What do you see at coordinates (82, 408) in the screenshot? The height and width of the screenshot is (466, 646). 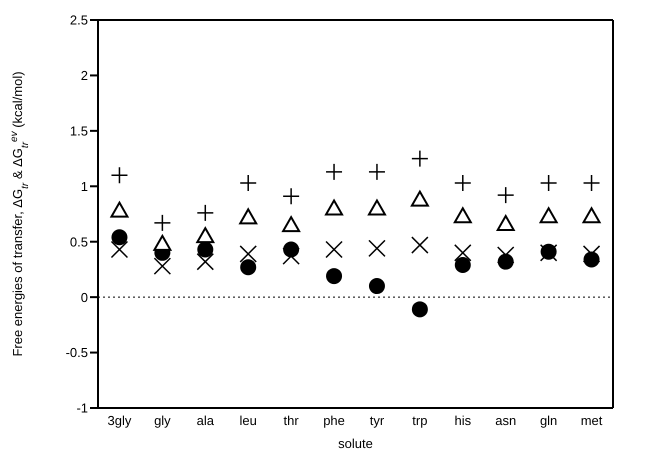 I see `y-tick-label: -1` at bounding box center [82, 408].